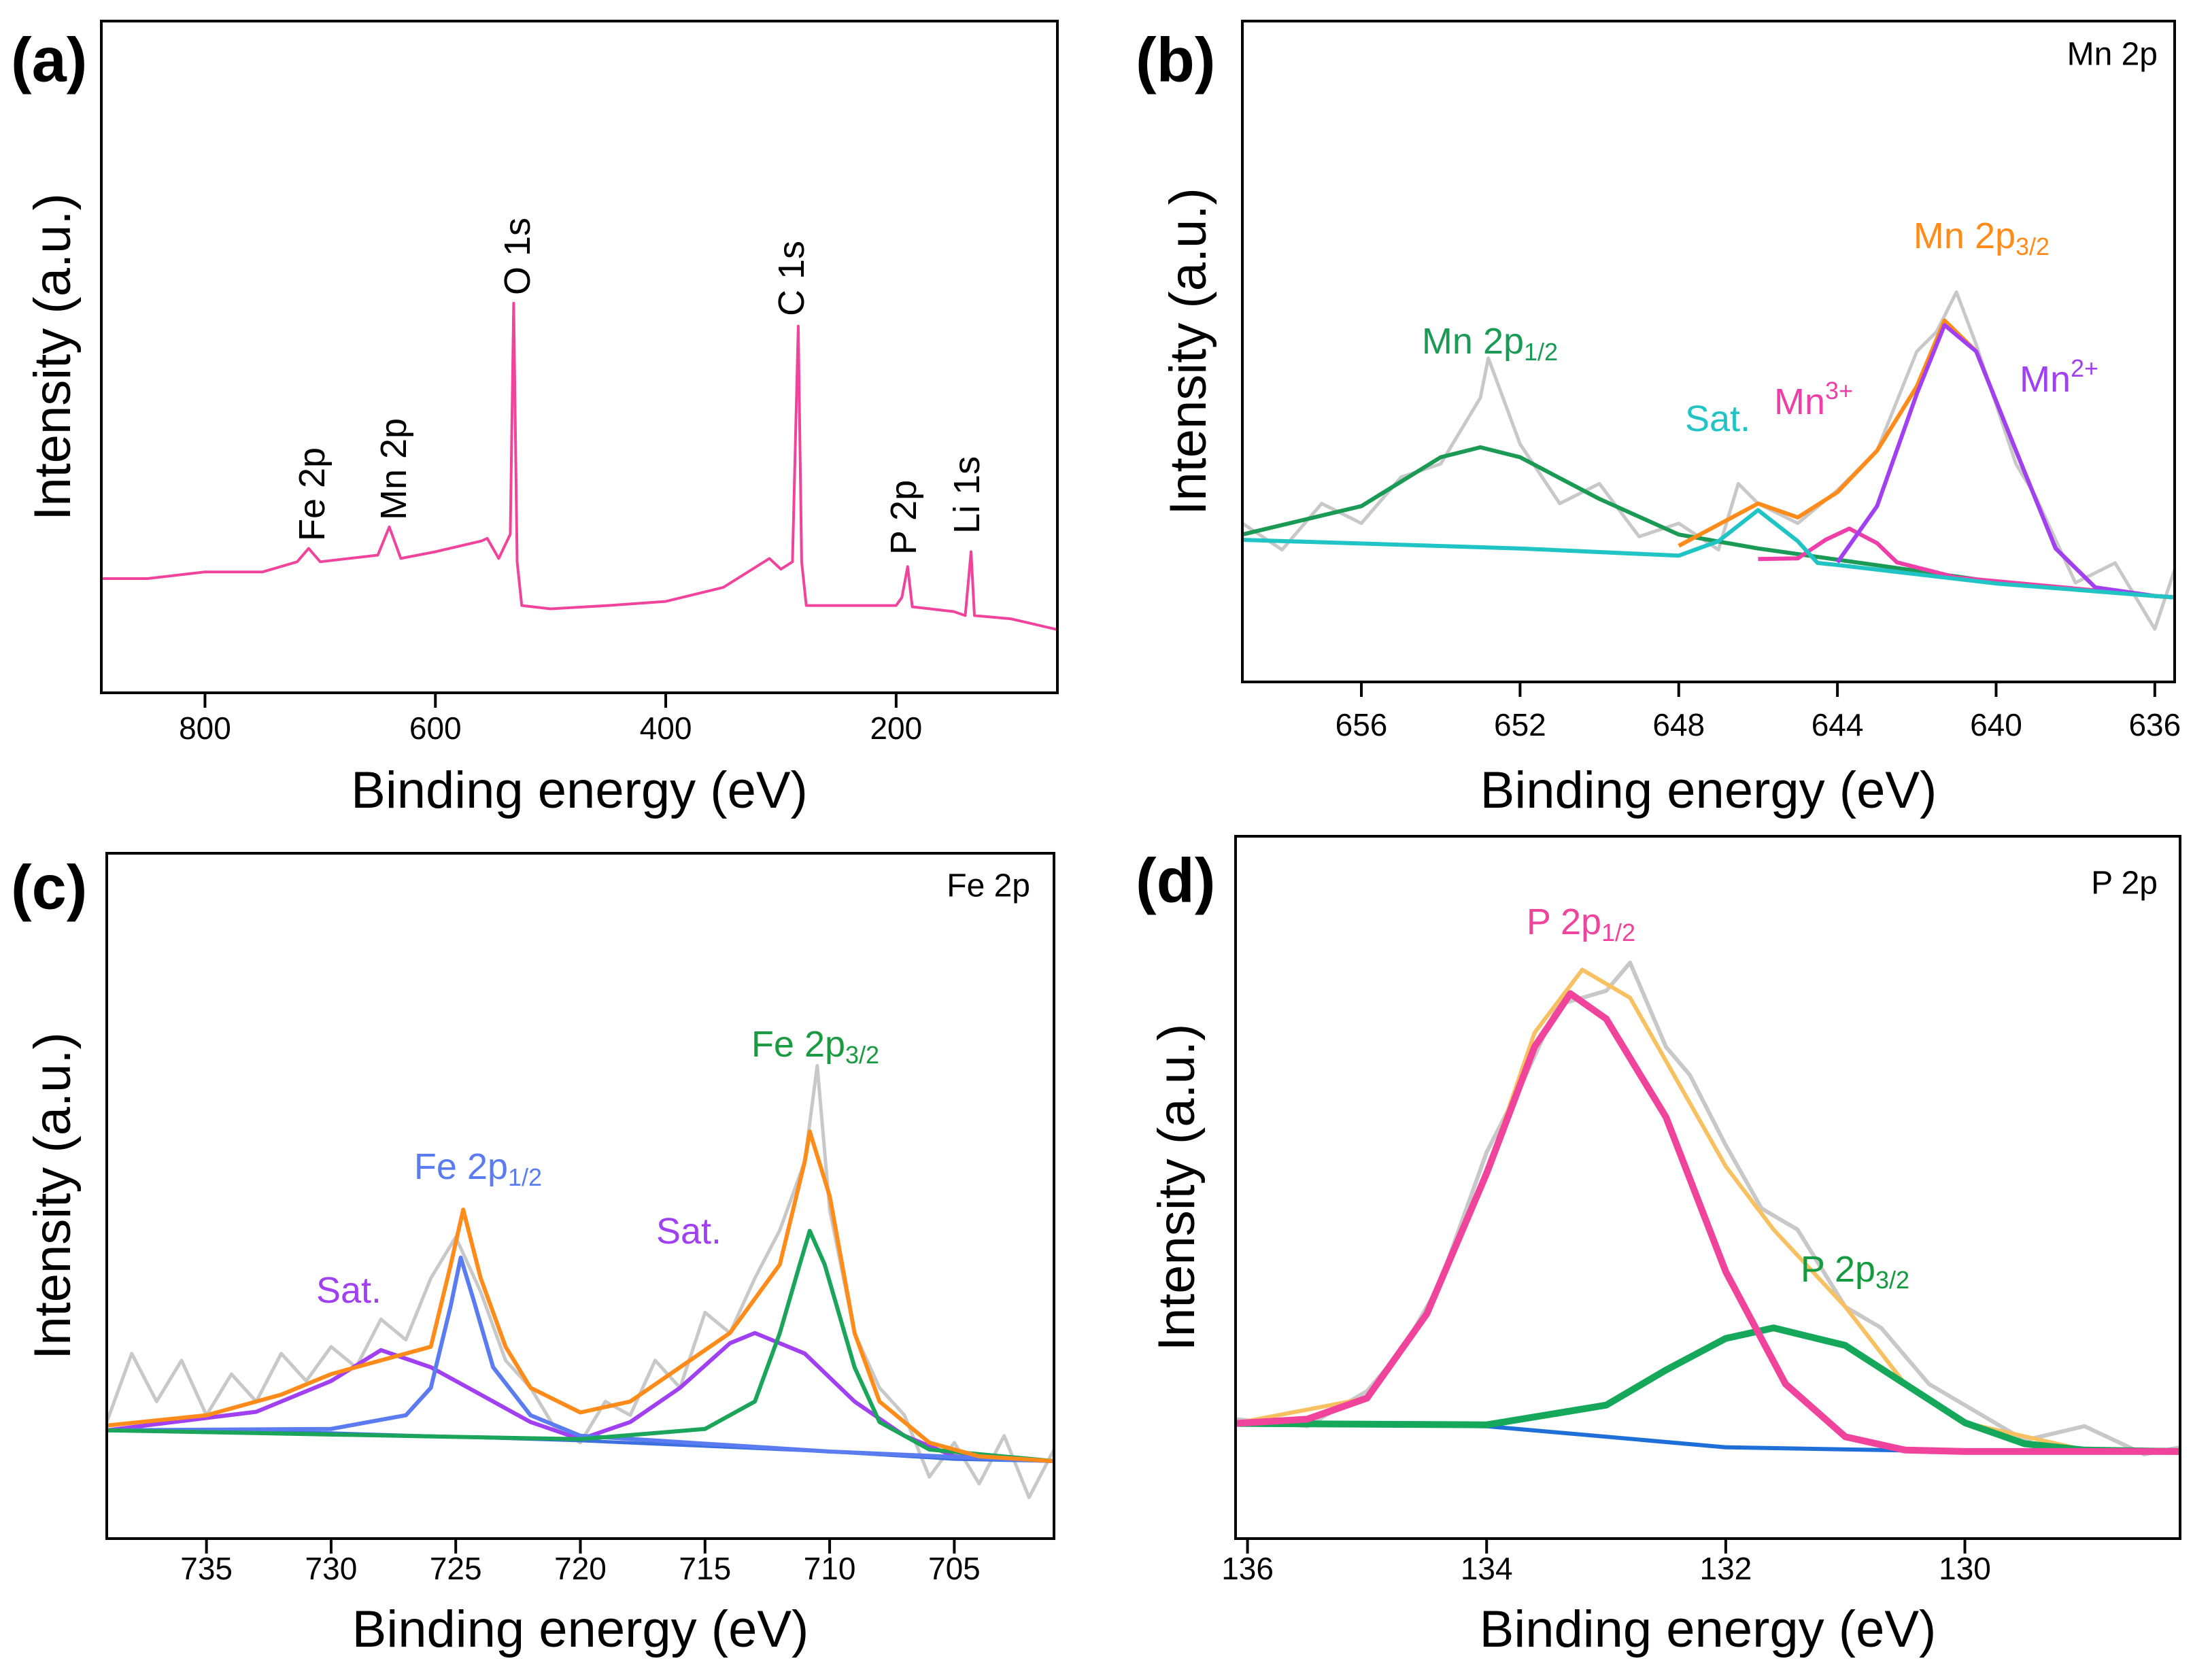 The height and width of the screenshot is (1680, 2193). I want to click on peak-annotation: P 2p, so click(904, 517).